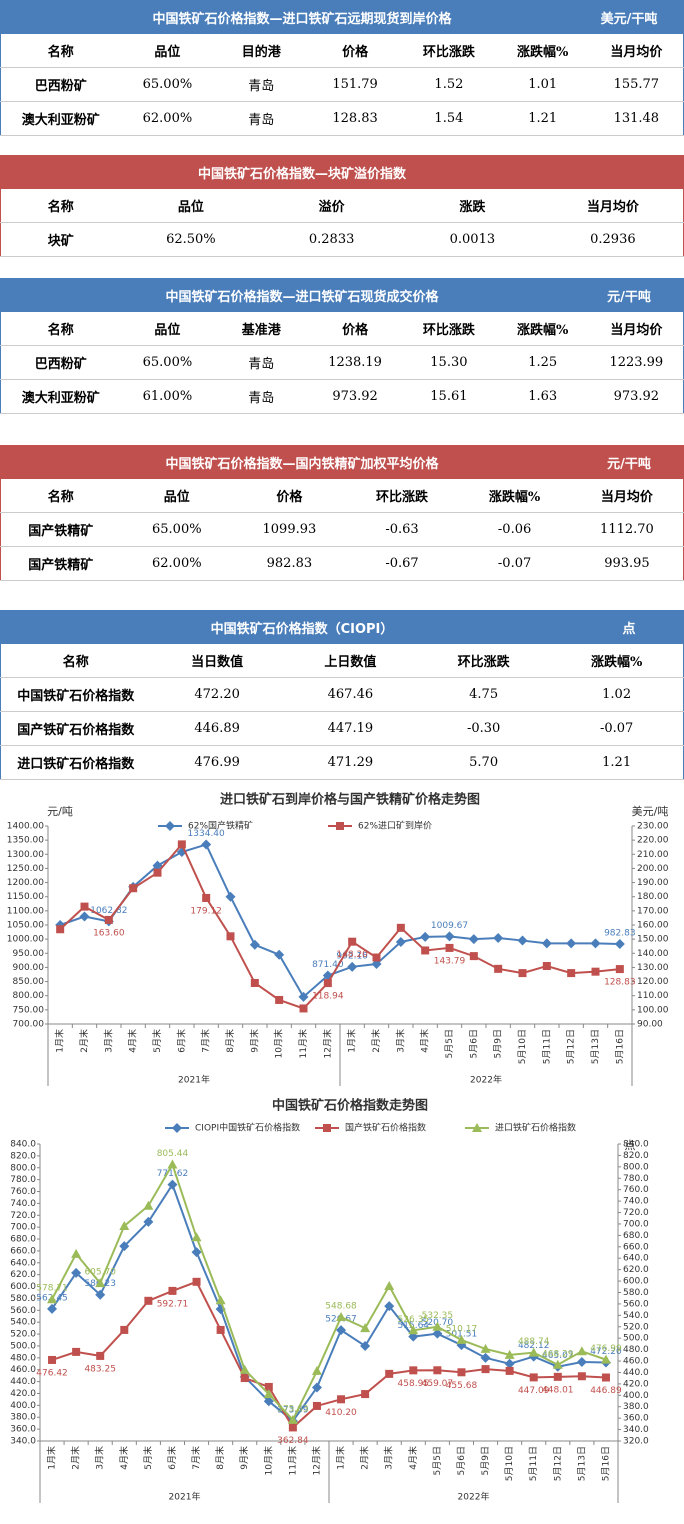 The width and height of the screenshot is (684, 1524). I want to click on data-label: 447.09, so click(534, 1391).